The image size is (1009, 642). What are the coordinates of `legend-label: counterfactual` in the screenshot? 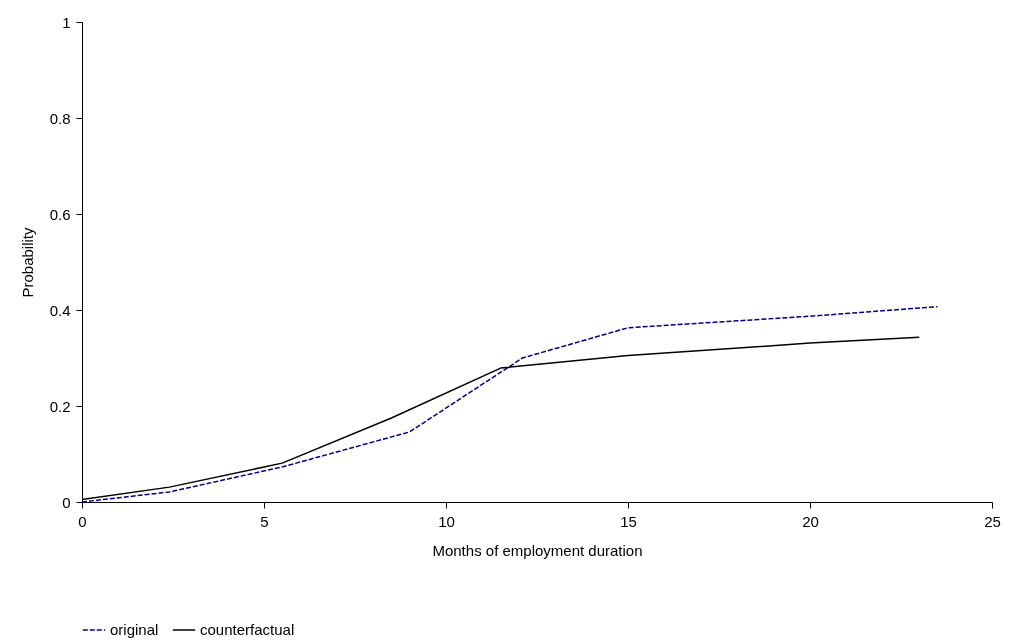 It's located at (247, 629).